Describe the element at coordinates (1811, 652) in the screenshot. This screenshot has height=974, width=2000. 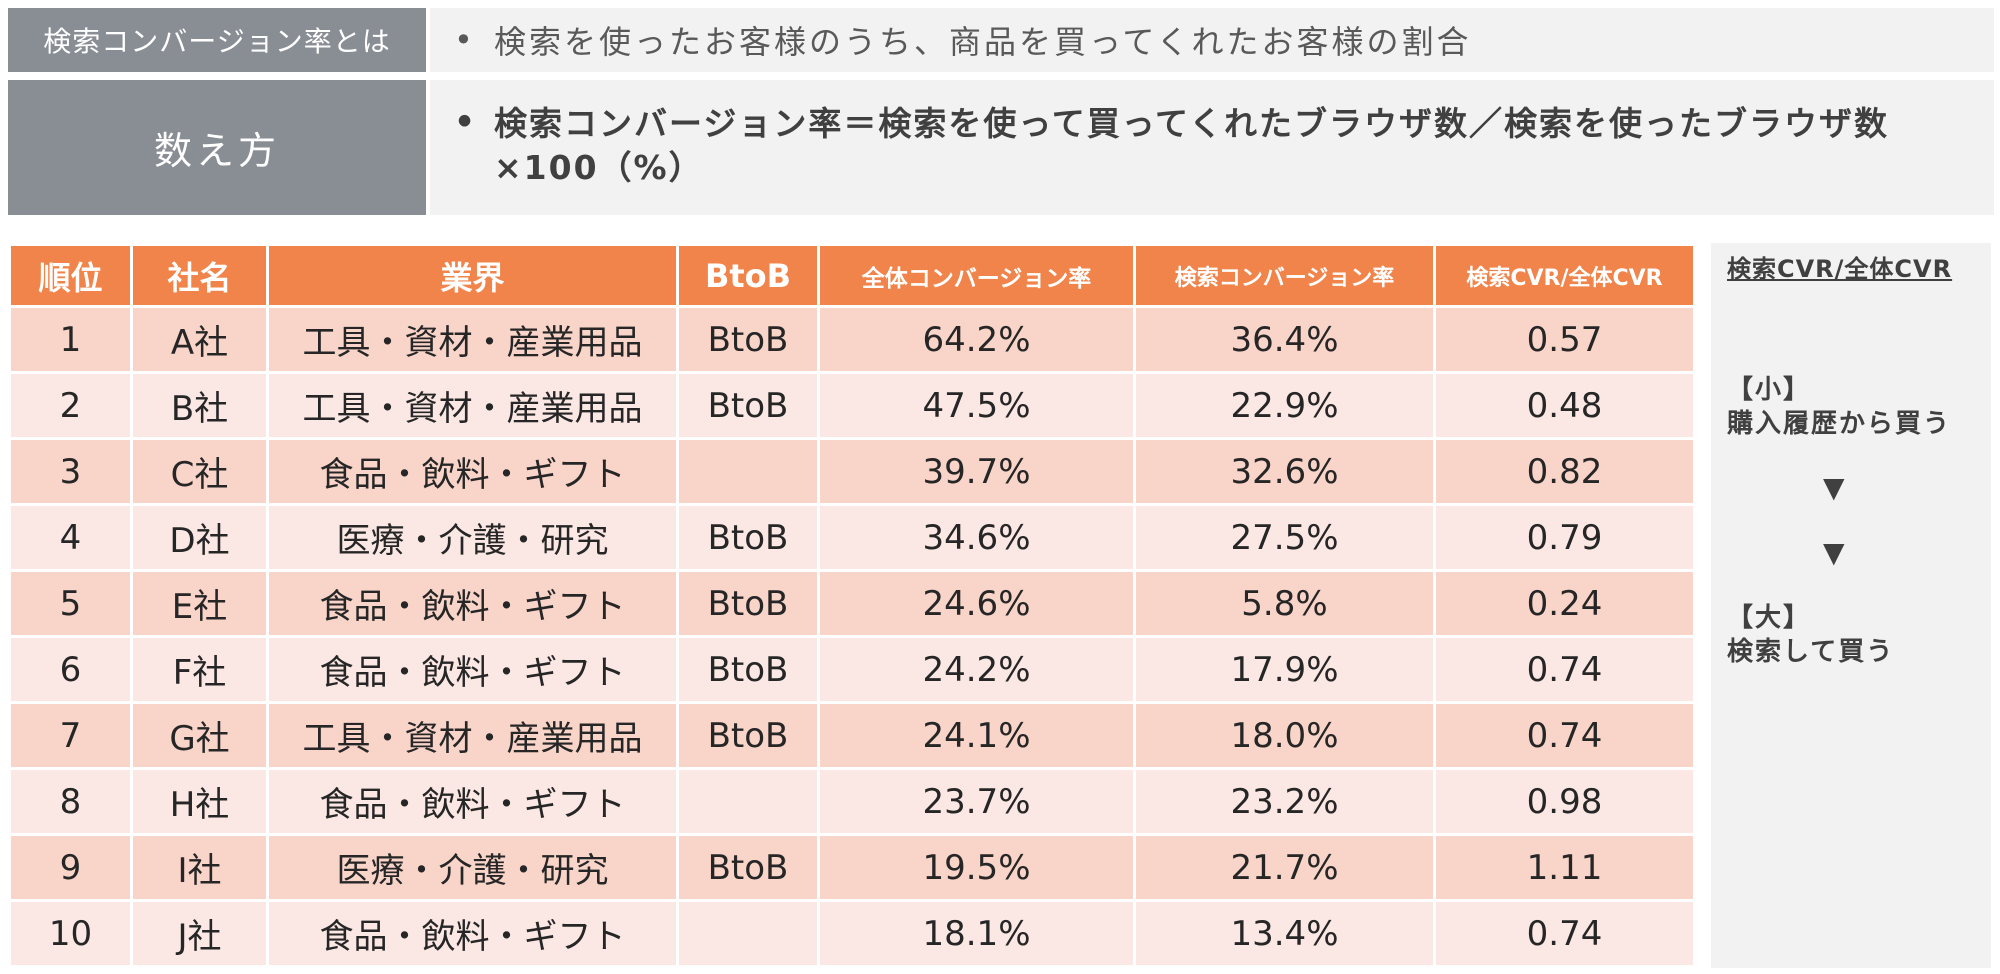
I see `legend-large-text: 検索して買う` at that location.